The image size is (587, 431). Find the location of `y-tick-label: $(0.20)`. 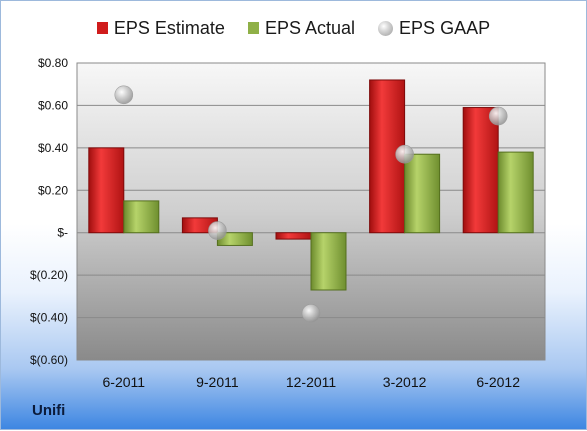

y-tick-label: $(0.20) is located at coordinates (49, 275).